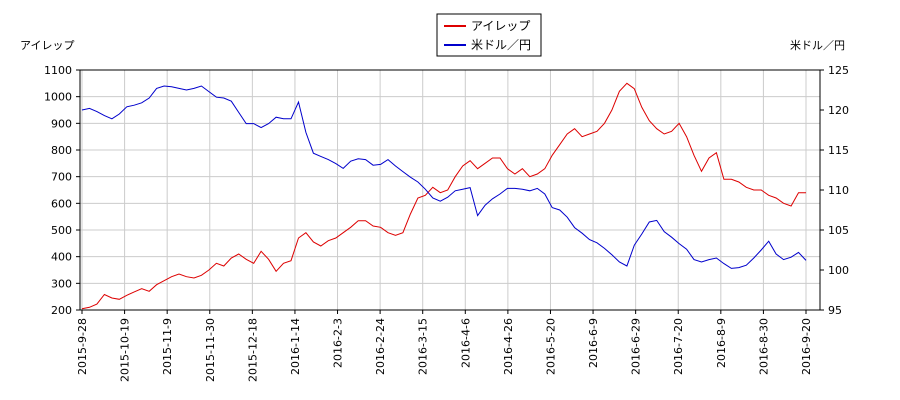 This screenshot has height=400, width=900. What do you see at coordinates (465, 343) in the screenshot?
I see `x-tick-label: 2016-4-6` at bounding box center [465, 343].